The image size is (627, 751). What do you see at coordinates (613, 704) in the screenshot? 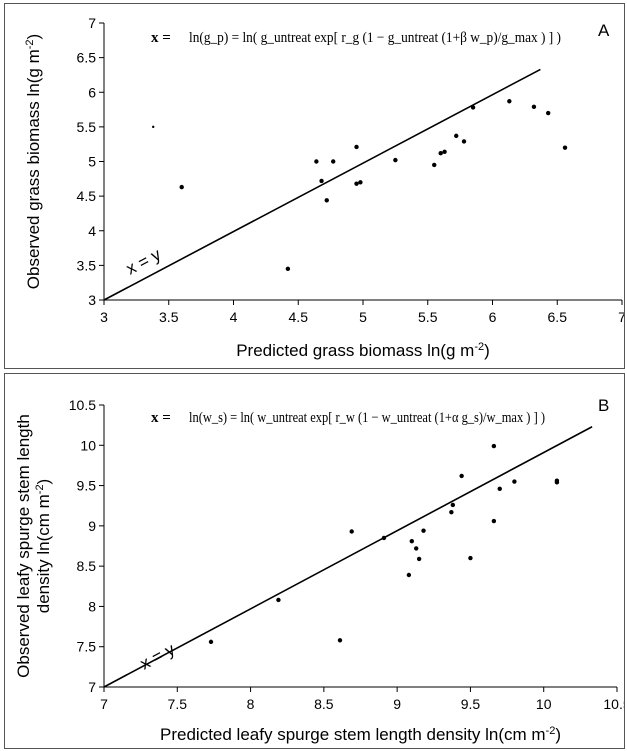
I see `x-tick-label: 10.5` at bounding box center [613, 704].